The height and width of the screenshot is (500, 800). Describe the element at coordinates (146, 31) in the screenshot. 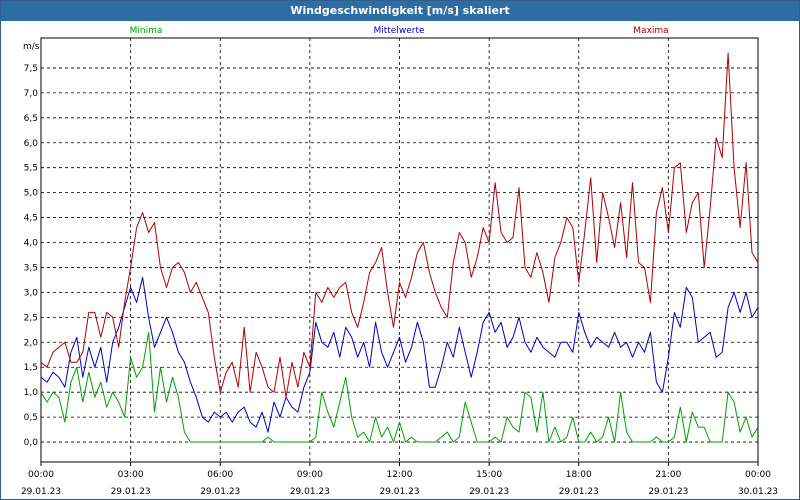

I see `legend-minima: Minima` at that location.